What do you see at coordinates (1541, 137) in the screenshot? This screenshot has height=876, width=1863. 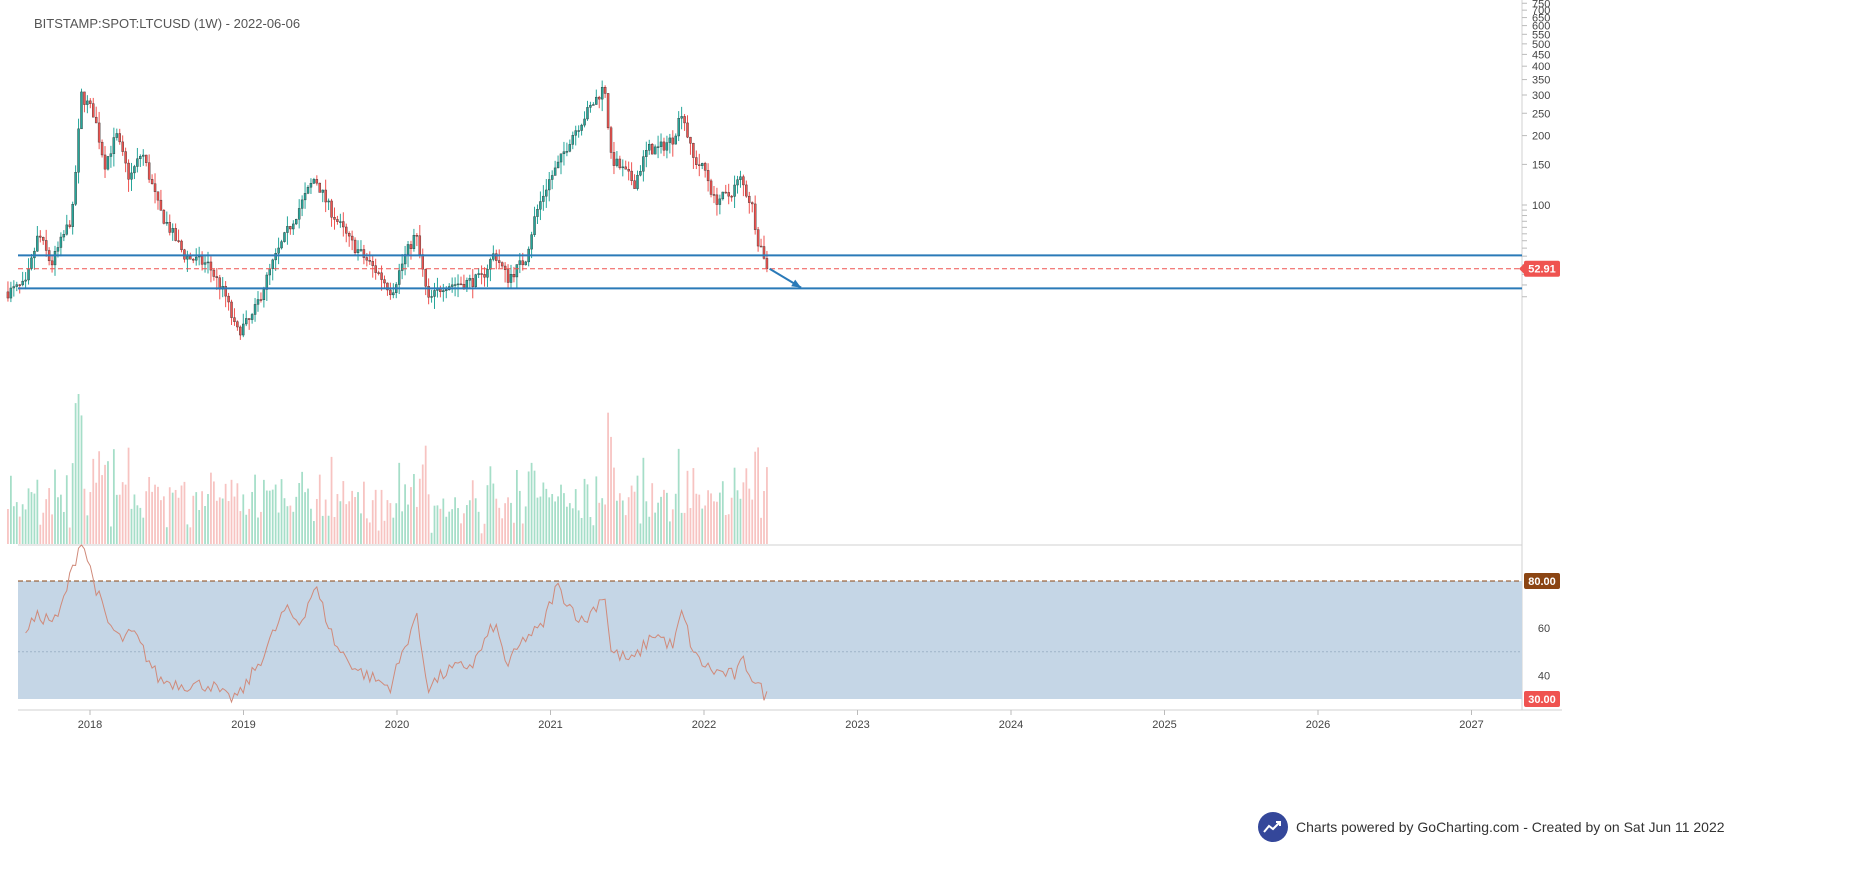 I see `price-tick-label: 200` at bounding box center [1541, 137].